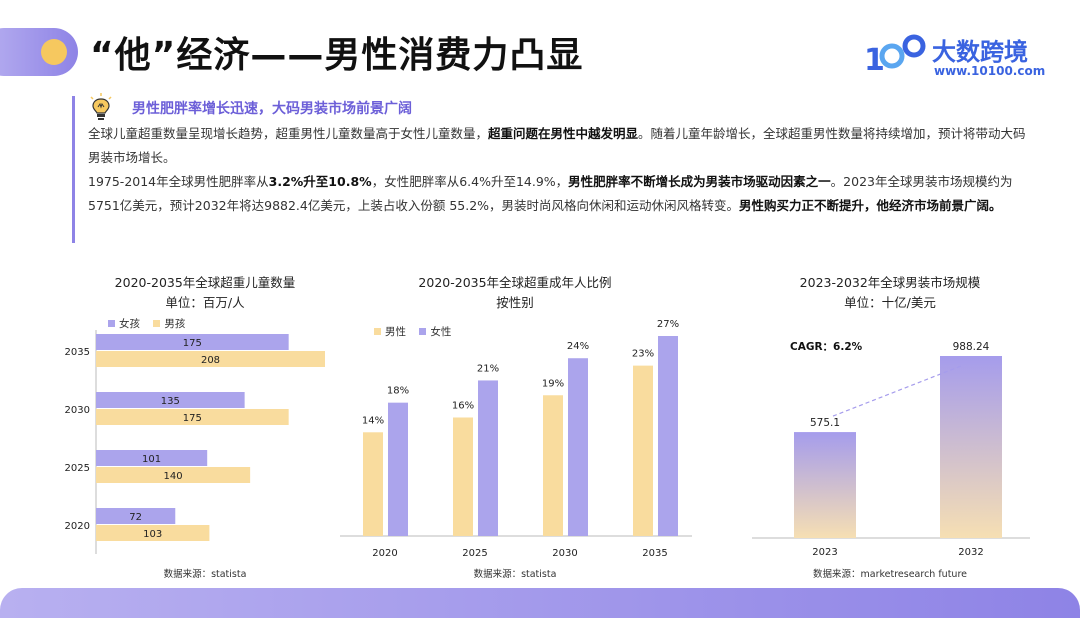 The image size is (1080, 618). I want to click on chart1-category-label: 2030, so click(77, 410).